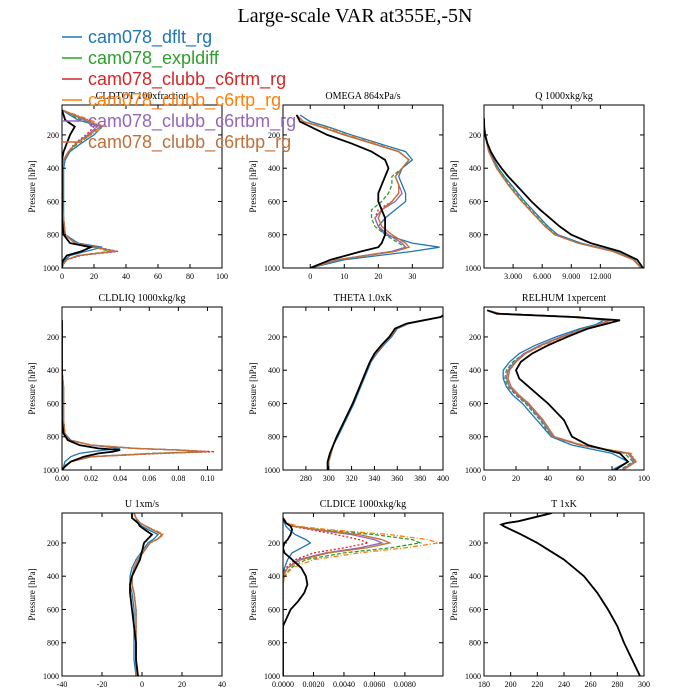  Describe the element at coordinates (443, 478) in the screenshot. I see `x-tick-label: 400` at that location.